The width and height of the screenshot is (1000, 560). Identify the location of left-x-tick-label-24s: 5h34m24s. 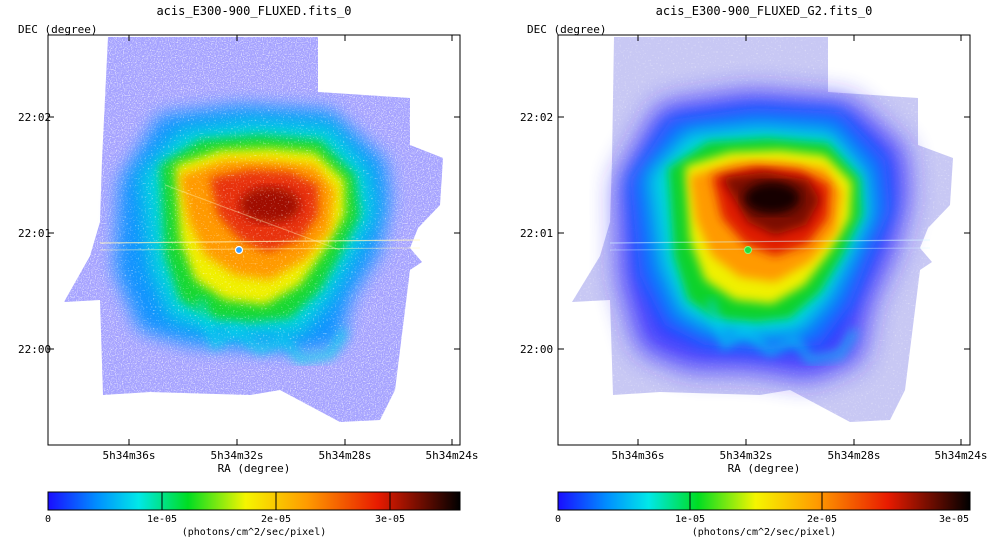
(452, 455).